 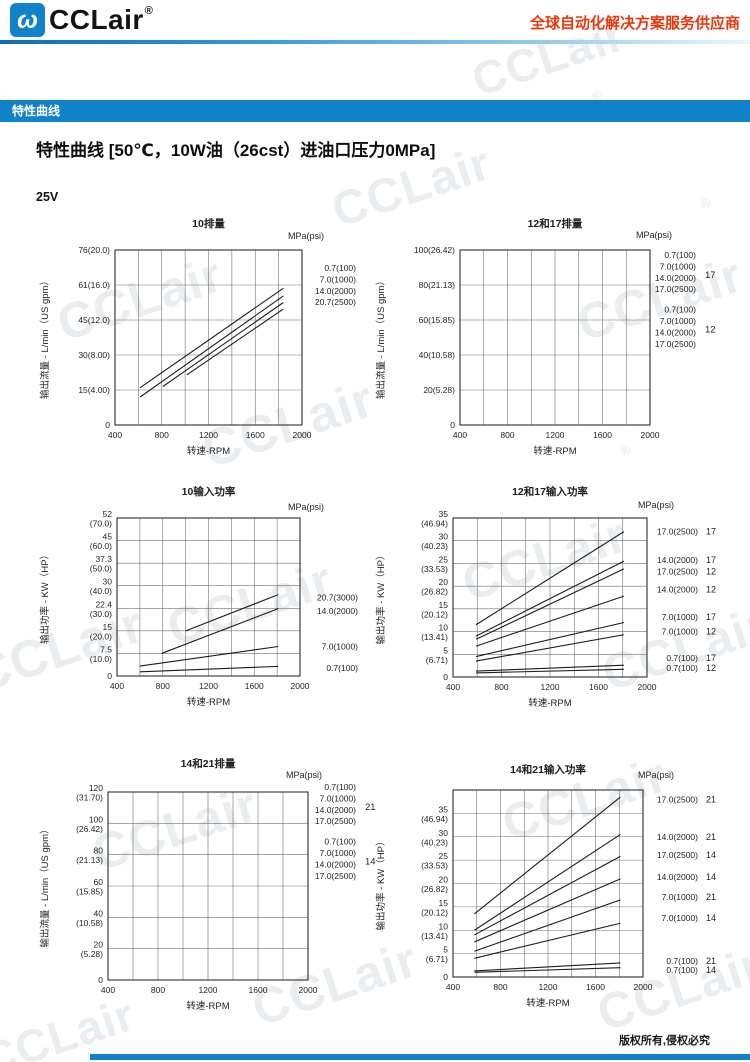 I want to click on svg-text: (13.41), so click(x=434, y=637).